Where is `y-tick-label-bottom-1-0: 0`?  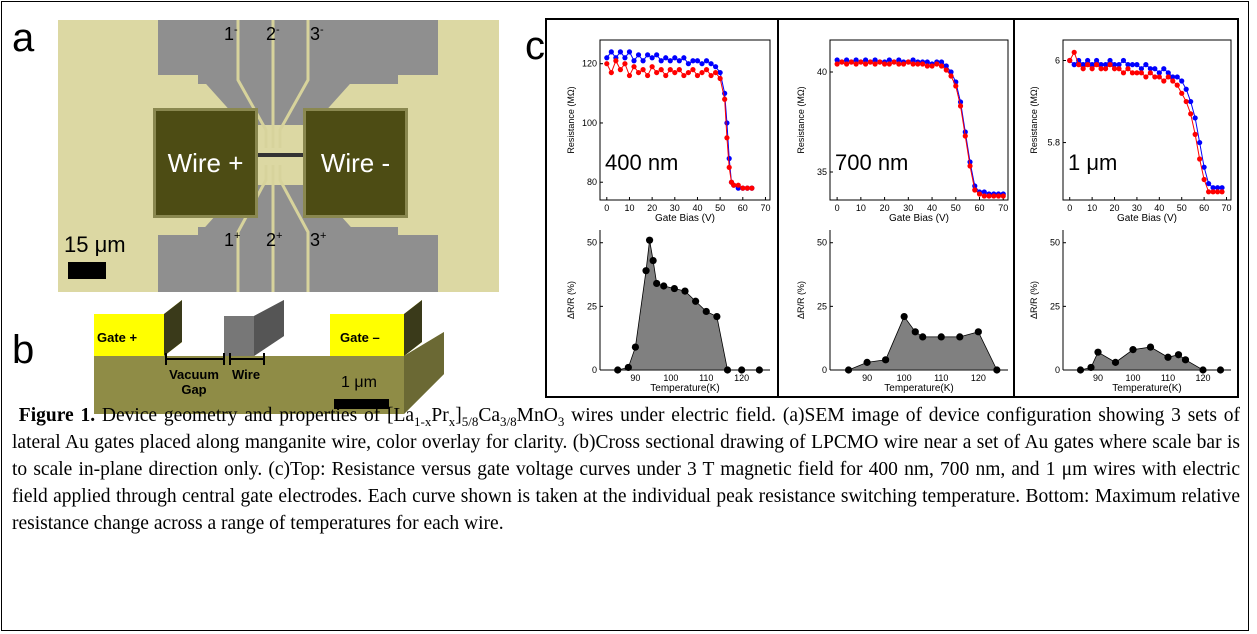 y-tick-label-bottom-1-0: 0 is located at coordinates (824, 370).